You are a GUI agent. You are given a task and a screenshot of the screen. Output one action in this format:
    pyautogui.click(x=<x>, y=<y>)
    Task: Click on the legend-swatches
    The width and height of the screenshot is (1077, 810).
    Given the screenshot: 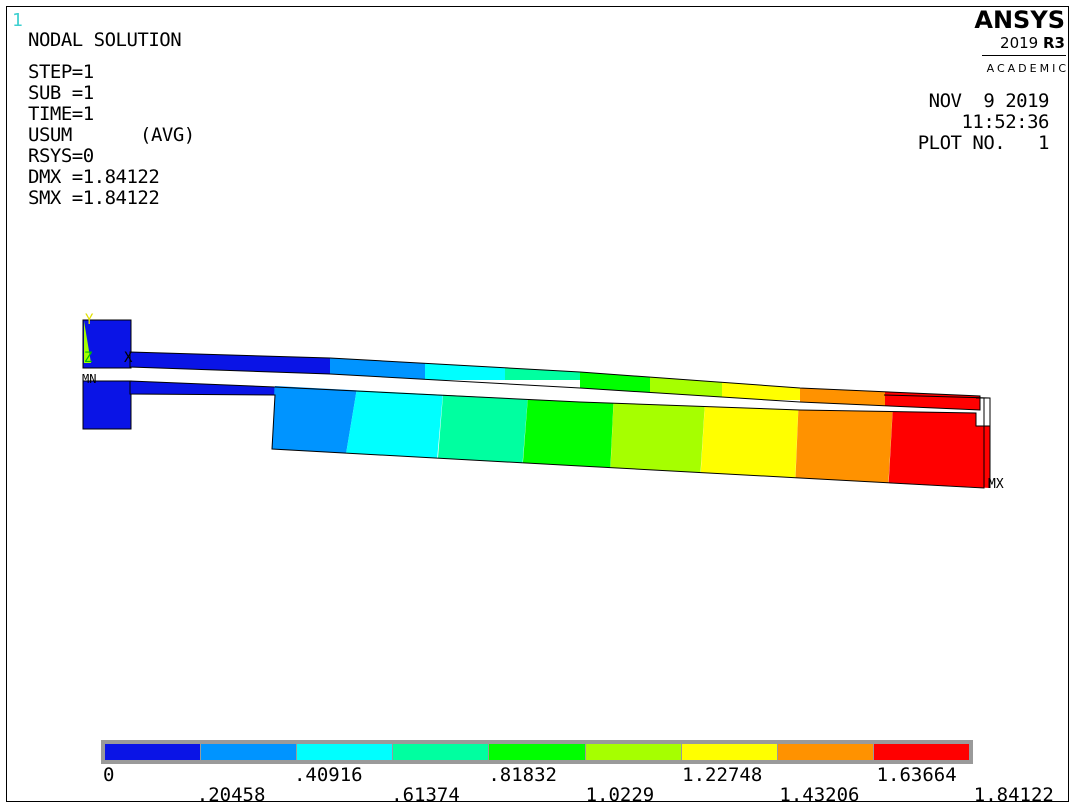 What is the action you would take?
    pyautogui.click(x=537, y=752)
    